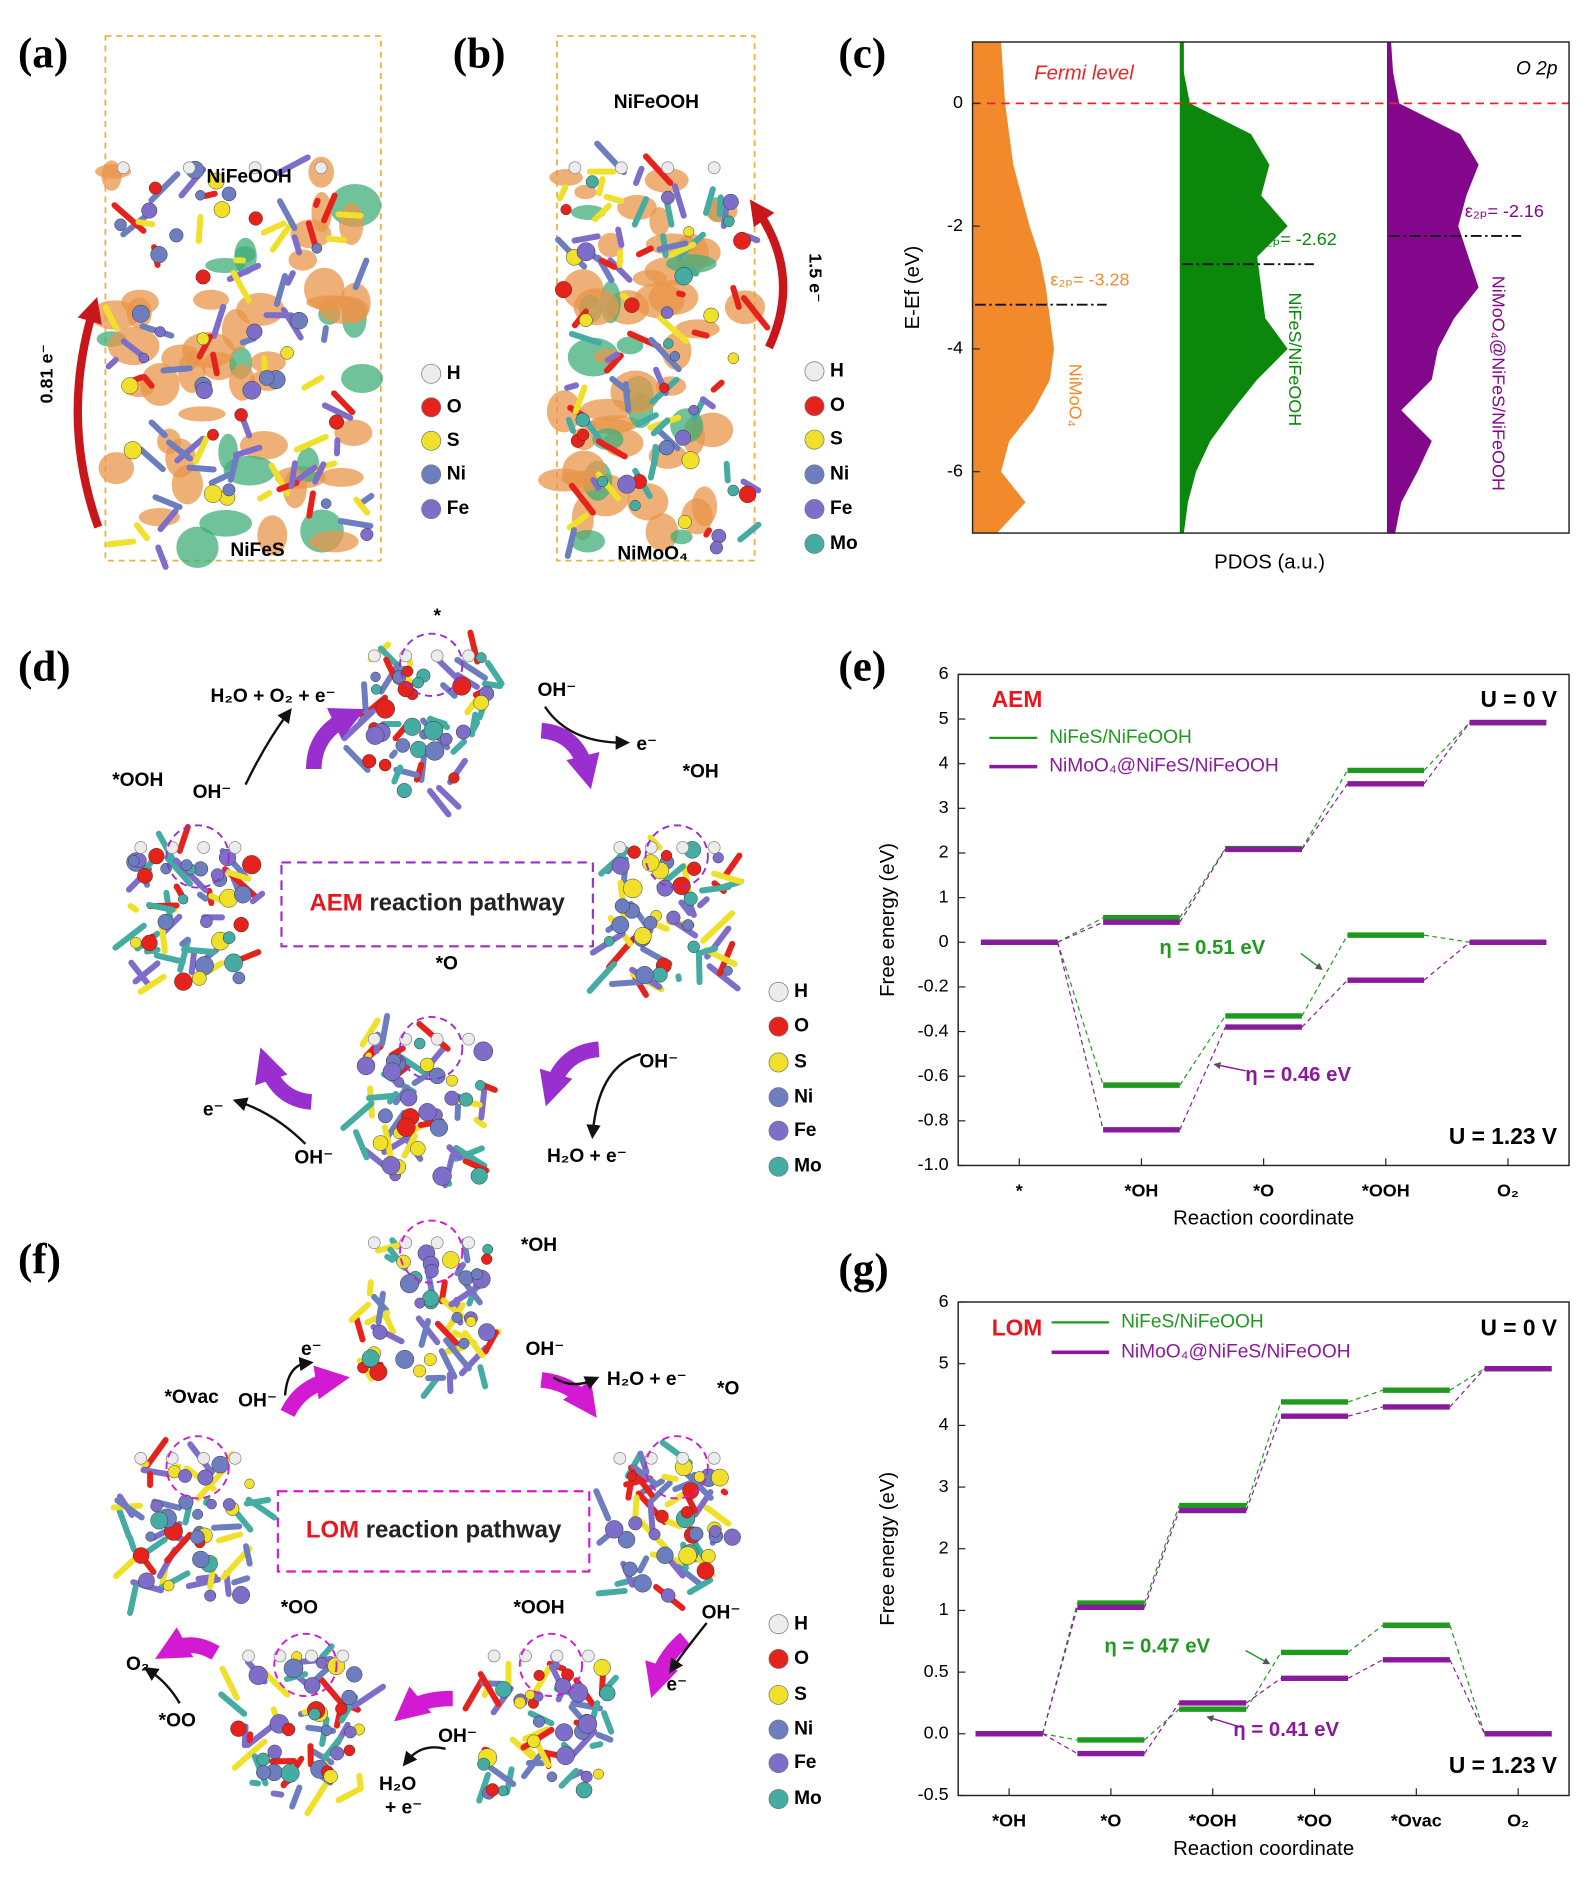  What do you see at coordinates (1164, 766) in the screenshot?
I see `legend-label: NiMoO₄@NiFeS/NiFeOOH` at bounding box center [1164, 766].